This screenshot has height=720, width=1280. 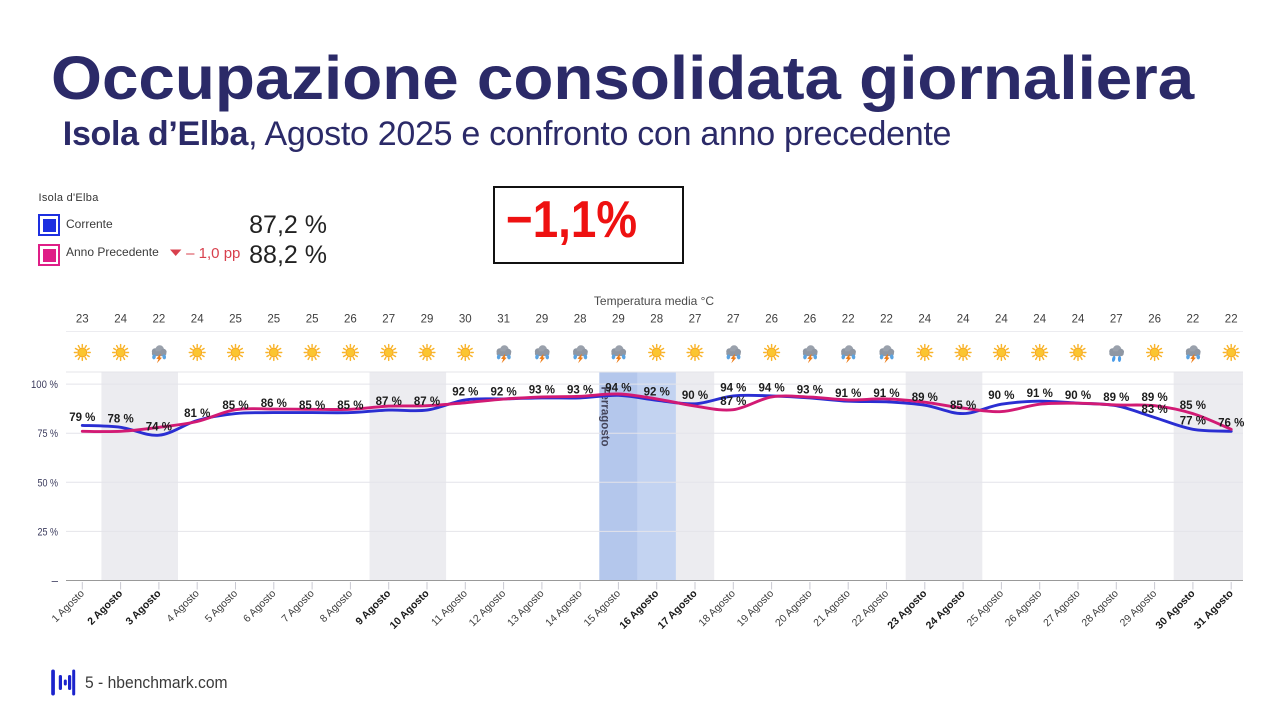 What do you see at coordinates (605, 417) in the screenshot?
I see `svg-text: Ferragosto` at bounding box center [605, 417].